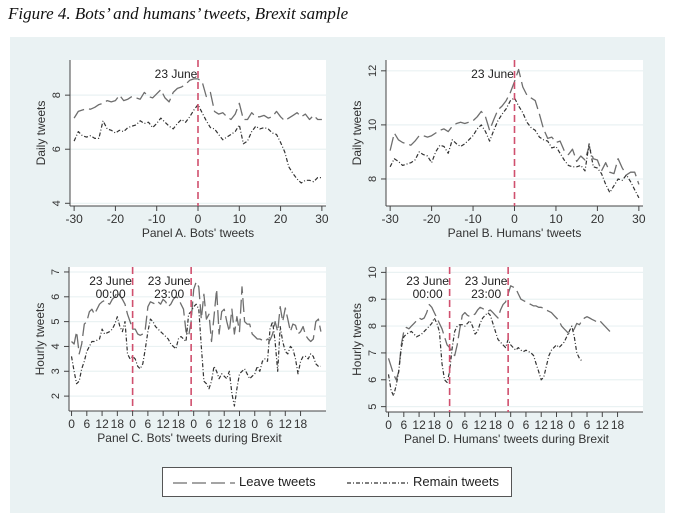 This screenshot has height=513, width=679. Describe the element at coordinates (198, 233) in the screenshot. I see `panel-a-xlabel: Panel A. Bots' tweets` at that location.